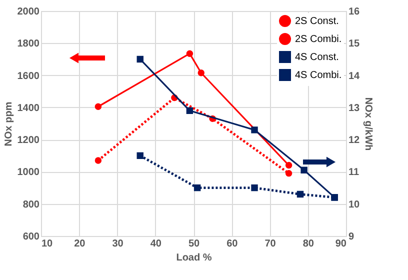  I want to click on y2-tick-label: 13, so click(354, 108).